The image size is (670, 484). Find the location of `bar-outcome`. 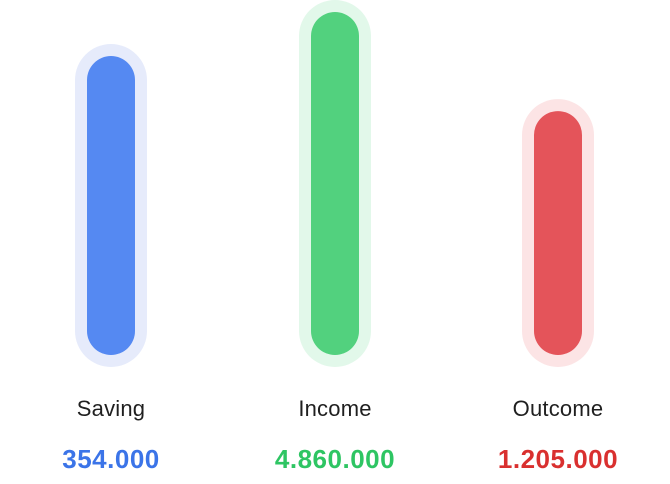

bar-outcome is located at coordinates (558, 233).